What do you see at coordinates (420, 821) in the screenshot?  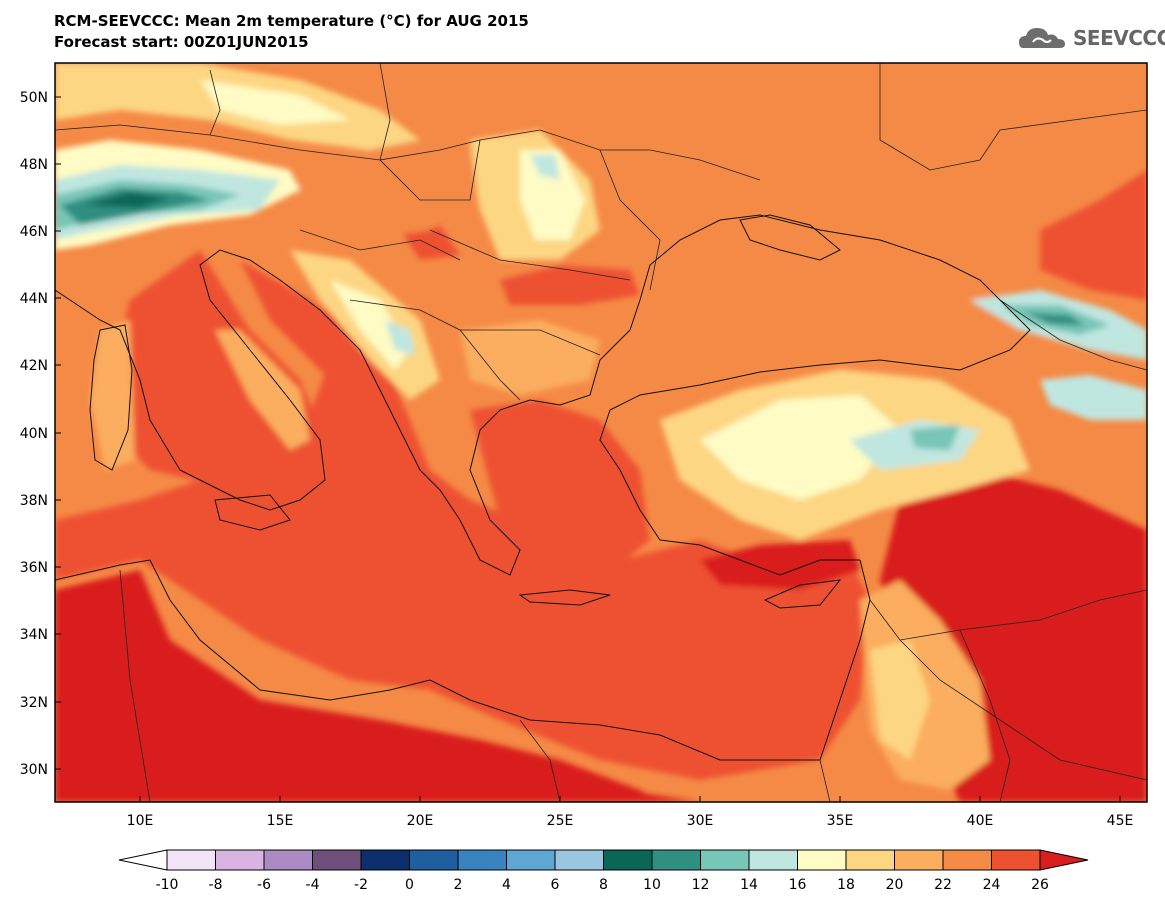 I see `lon-label: 20E` at bounding box center [420, 821].